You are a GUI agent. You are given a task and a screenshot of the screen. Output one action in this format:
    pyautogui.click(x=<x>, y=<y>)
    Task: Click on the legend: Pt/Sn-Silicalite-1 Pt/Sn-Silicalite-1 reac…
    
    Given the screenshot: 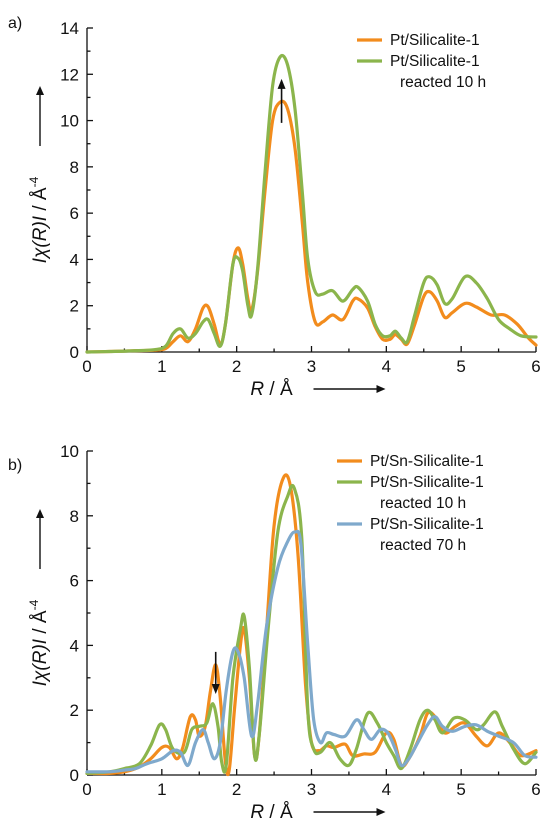 What is the action you would take?
    pyautogui.click(x=410, y=503)
    